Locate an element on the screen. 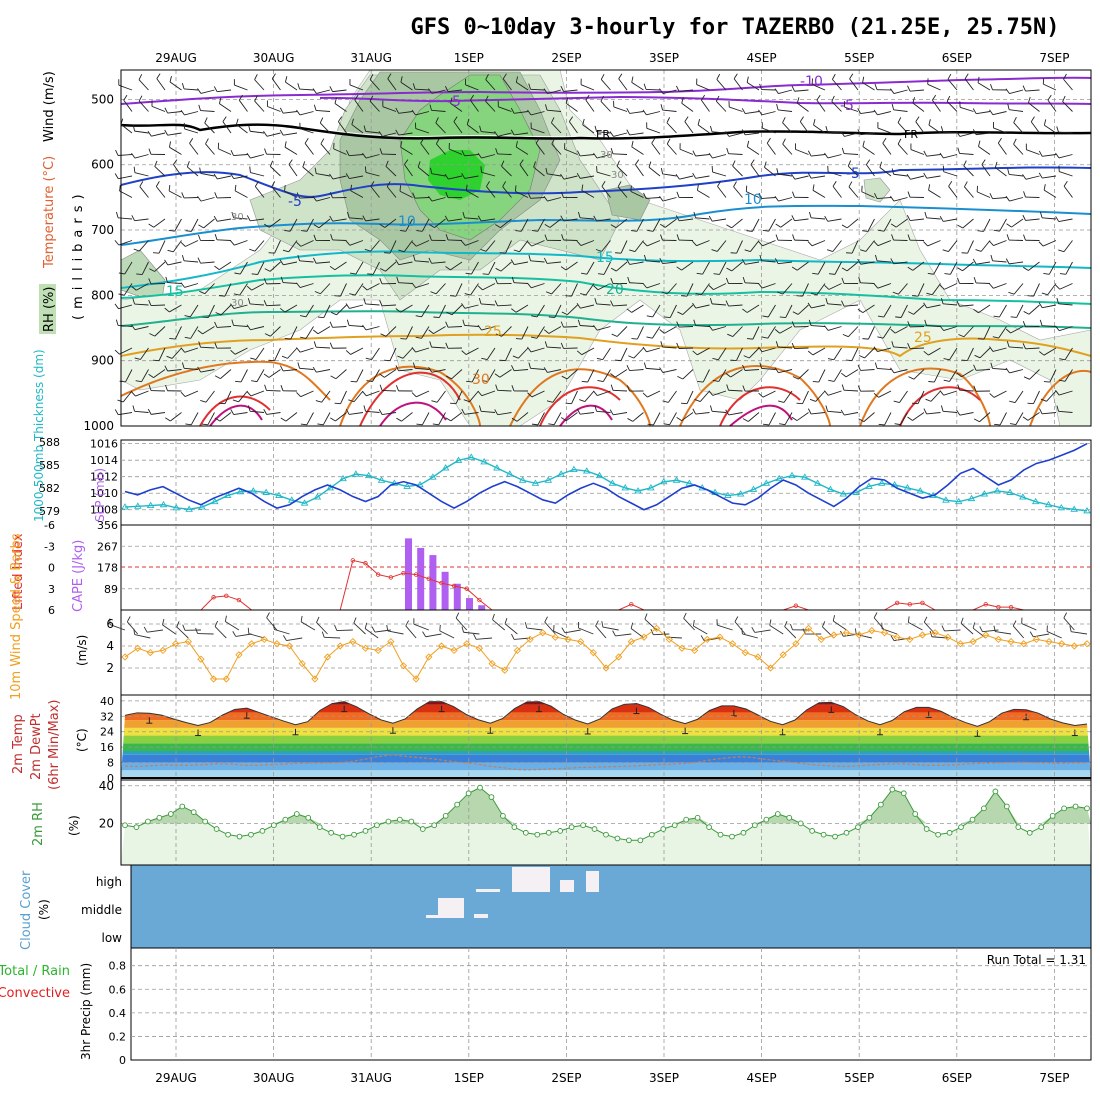 This screenshot has height=1100, width=1100. li-point is located at coordinates (416, 574).